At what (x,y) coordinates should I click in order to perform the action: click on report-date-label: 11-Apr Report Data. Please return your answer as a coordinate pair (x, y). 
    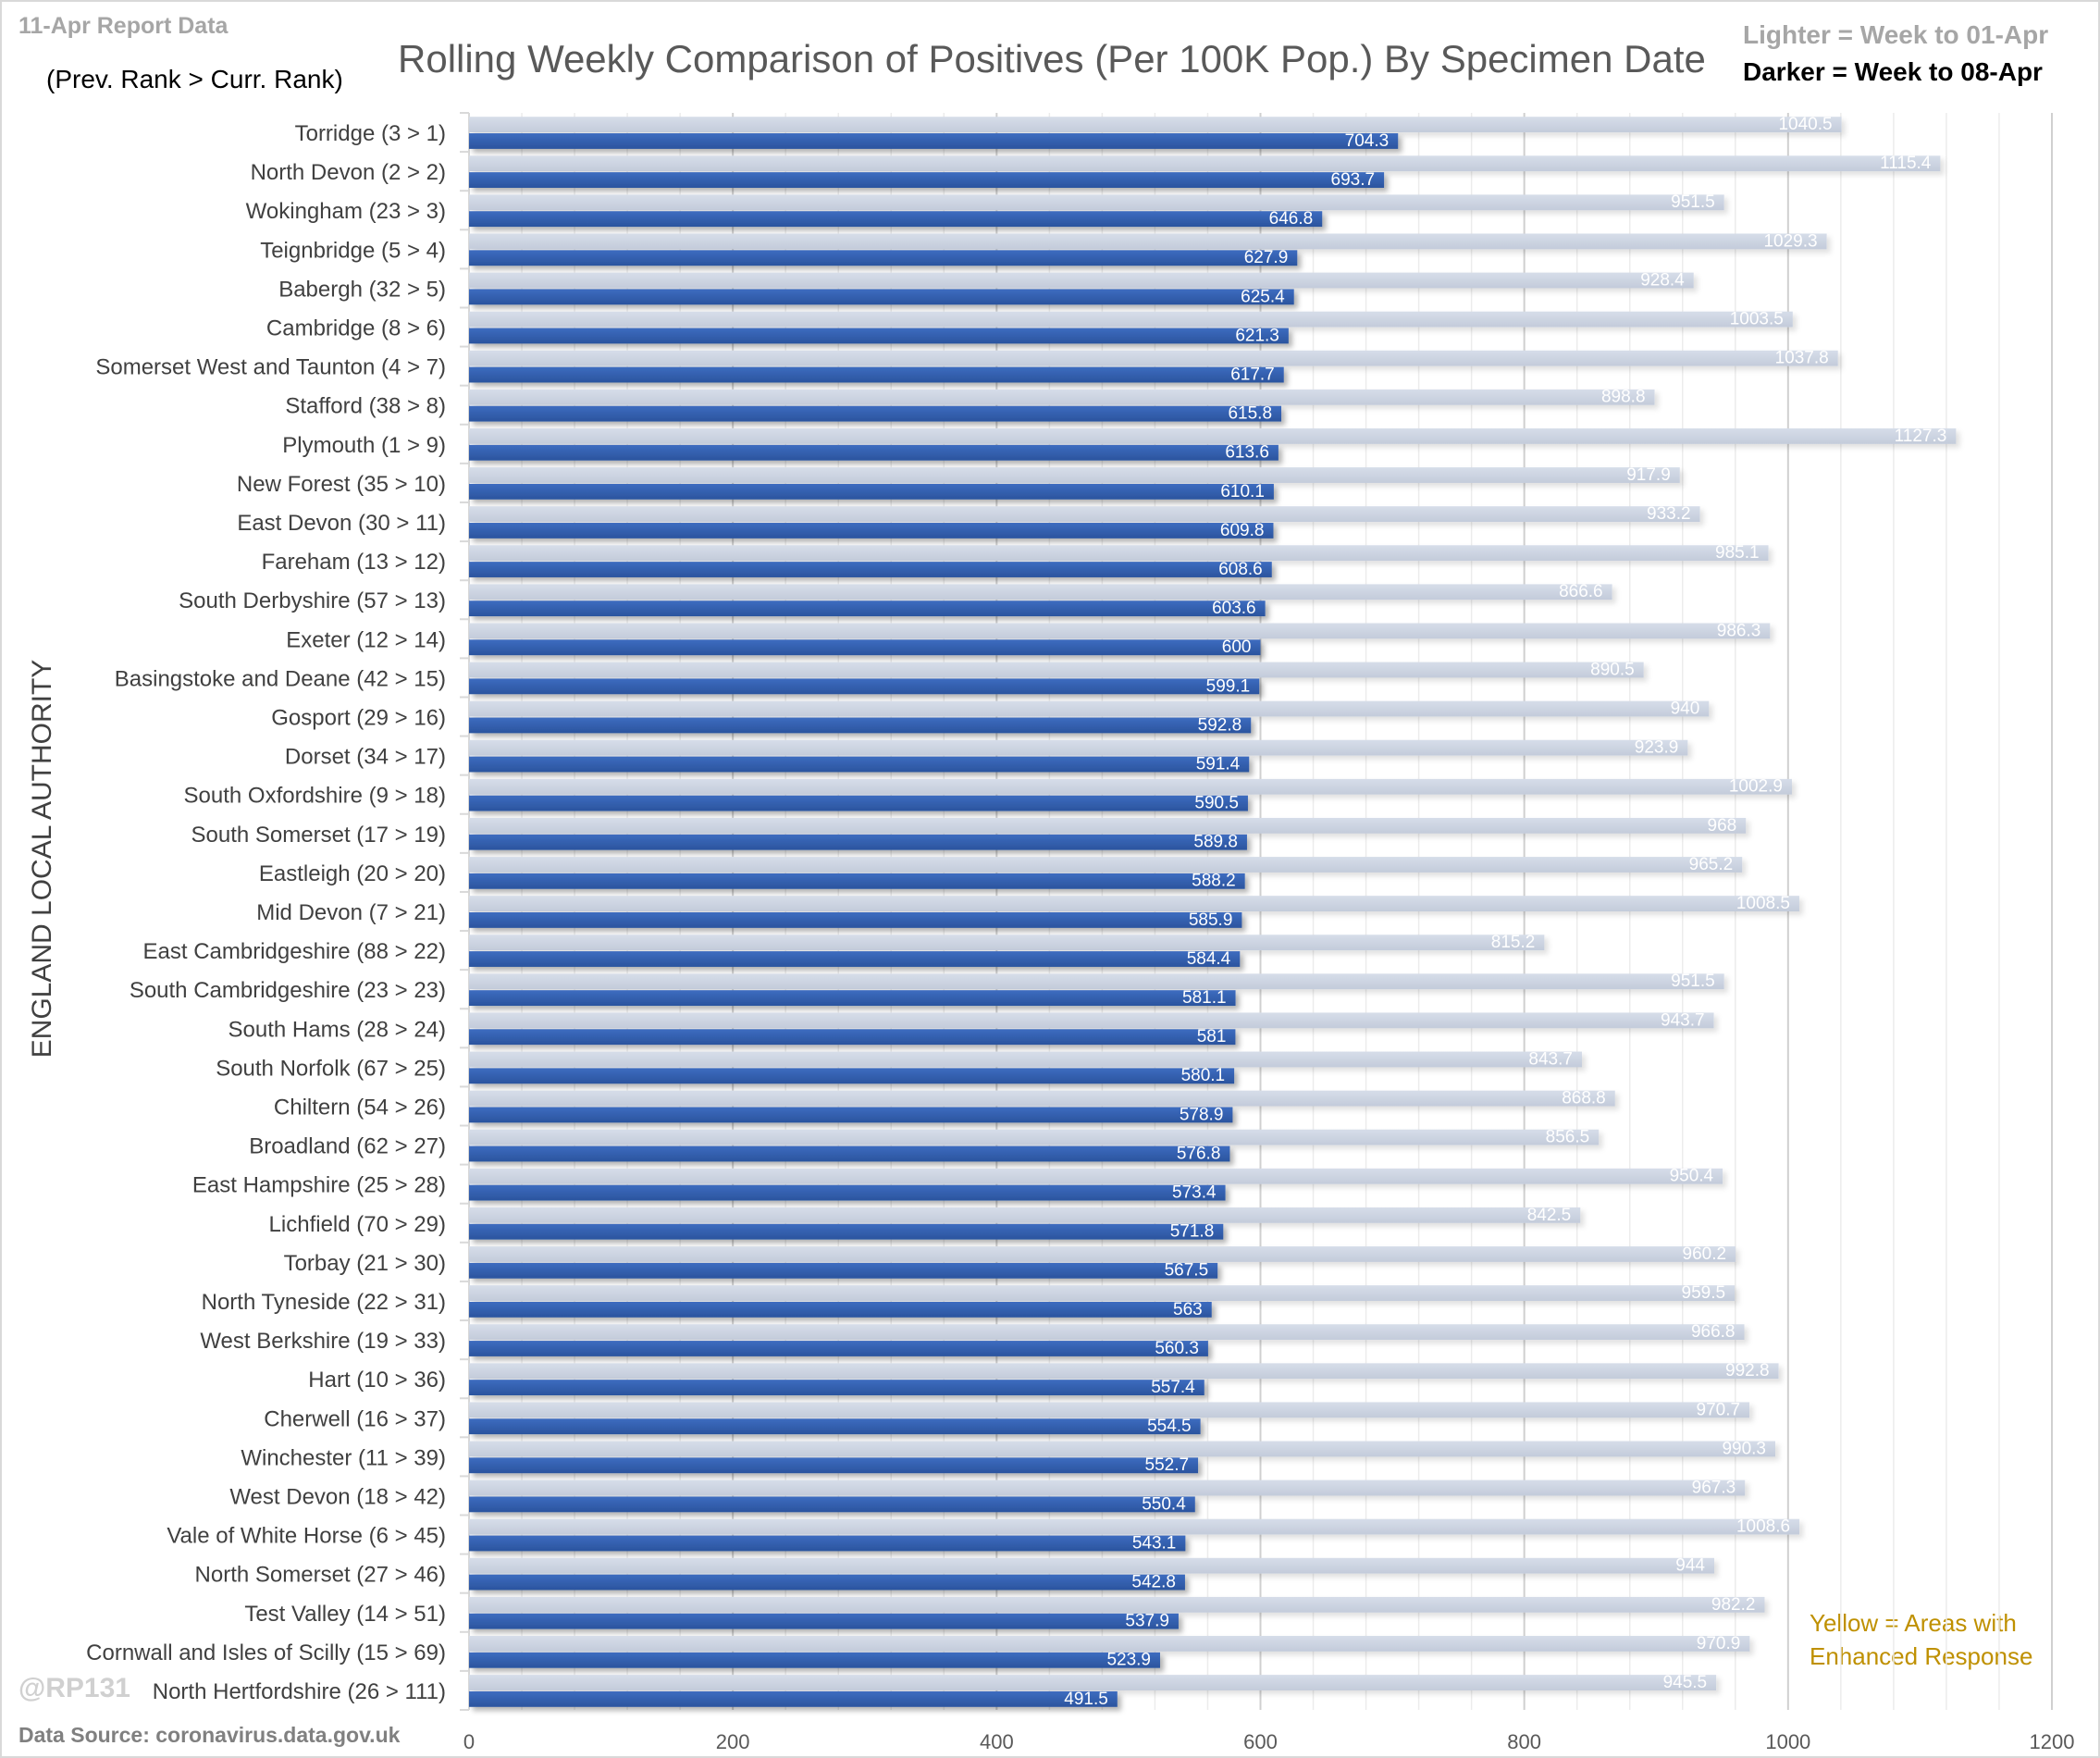
    Looking at the image, I should click on (124, 26).